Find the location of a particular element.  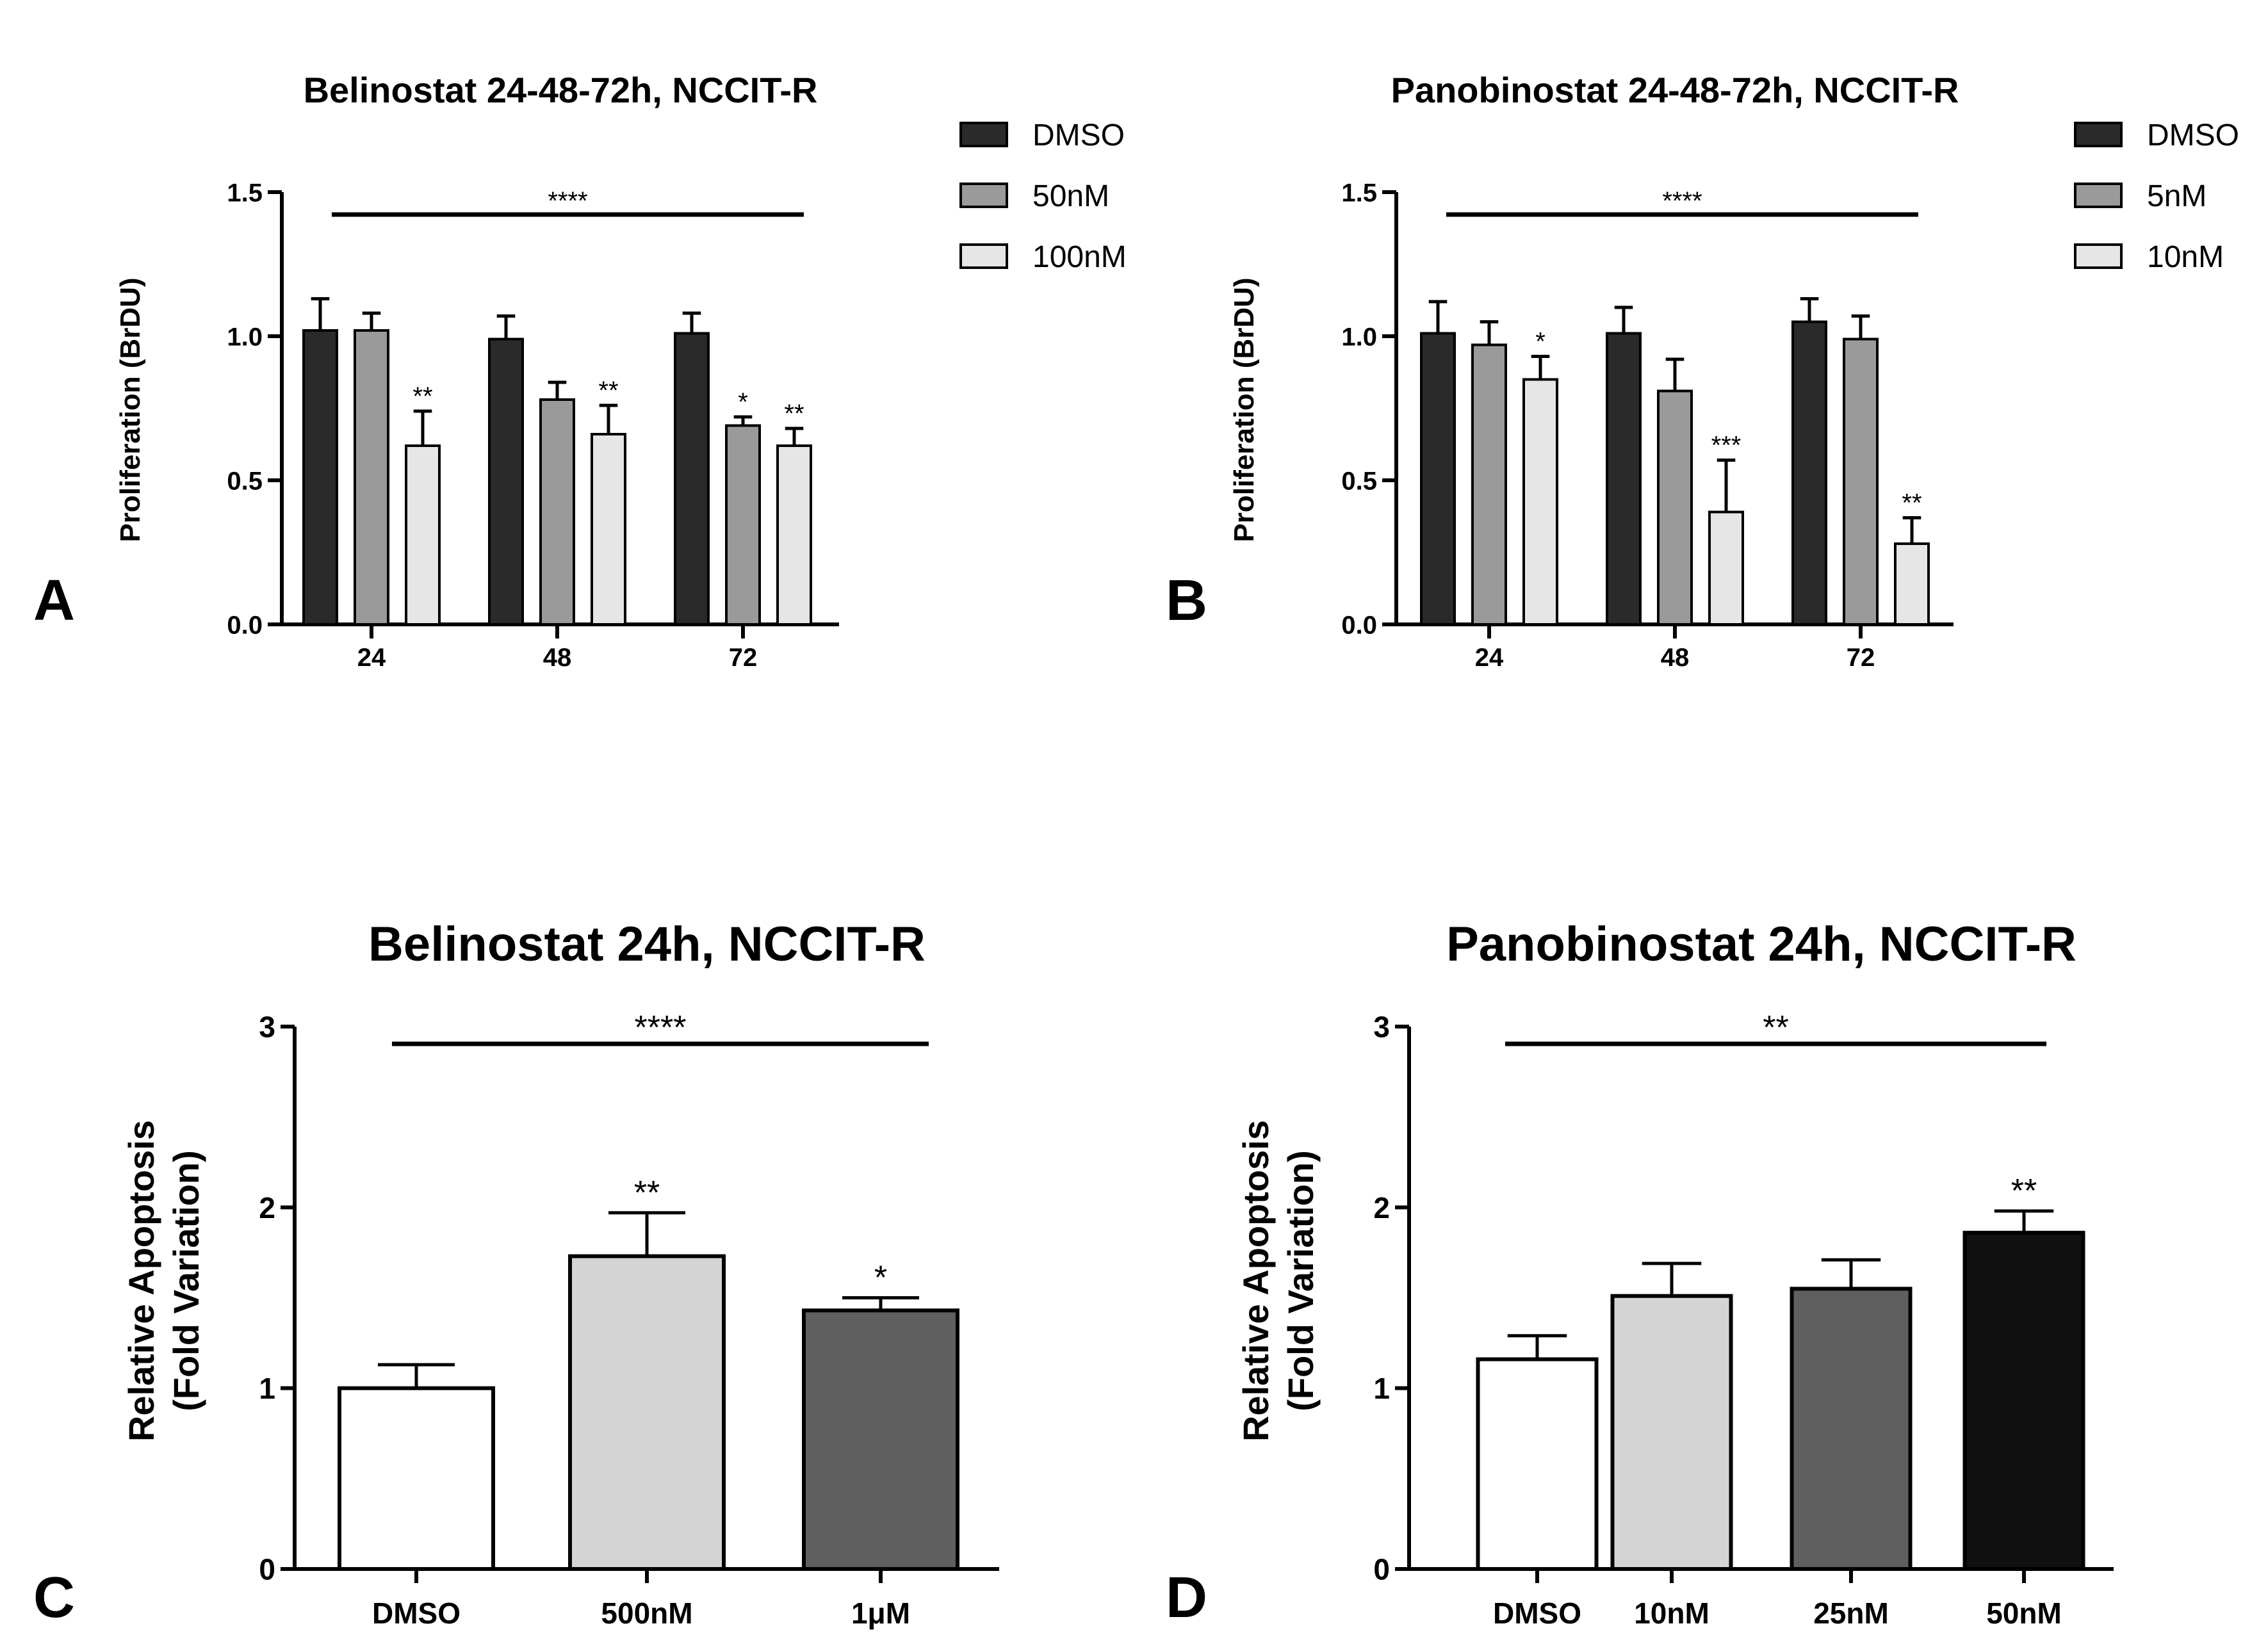

chart-title: Belinostat 24h, NCCIT-R is located at coordinates (647, 944).